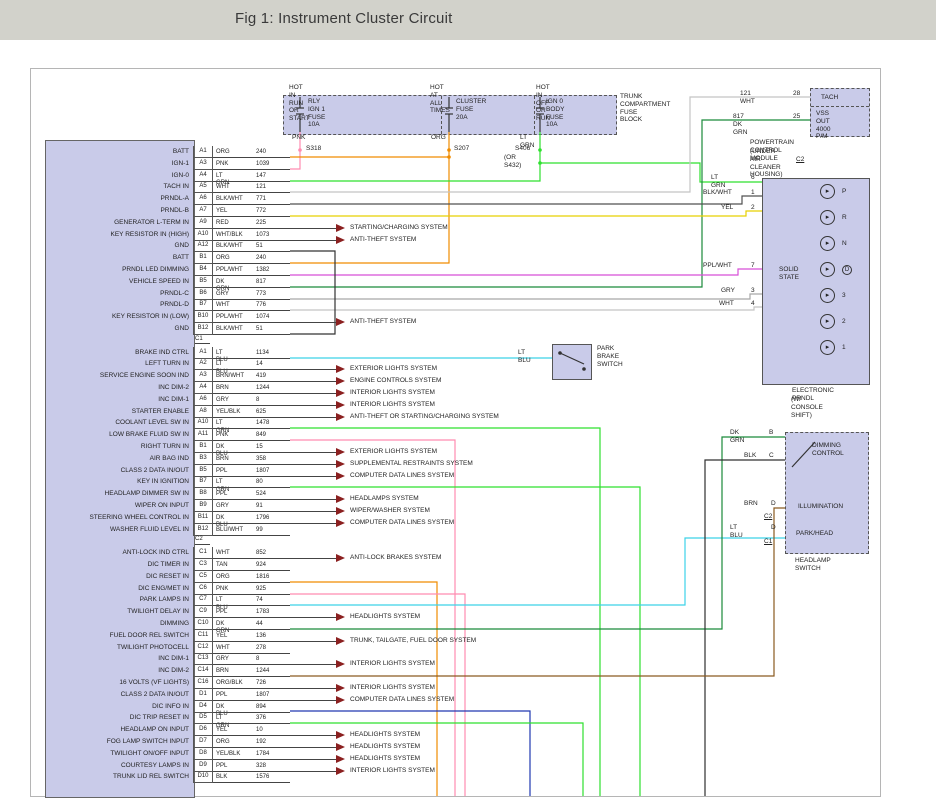 The image size is (936, 798). I want to click on fuse3-label: IGN 0 BODY FUSE 10A, so click(555, 113).